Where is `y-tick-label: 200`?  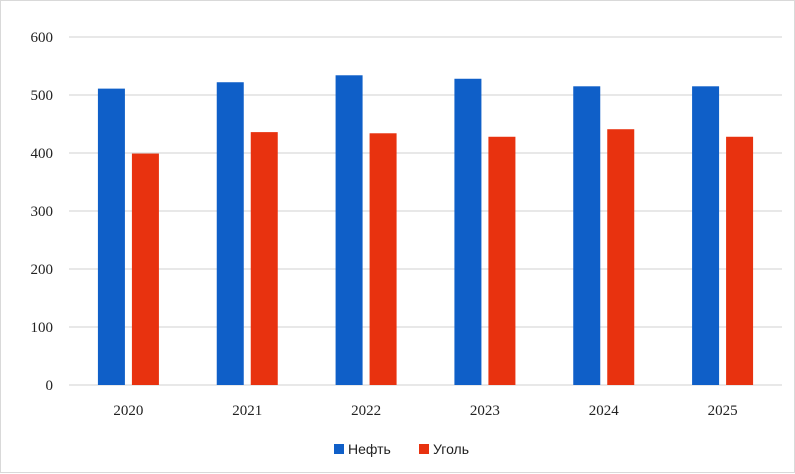 y-tick-label: 200 is located at coordinates (42, 270).